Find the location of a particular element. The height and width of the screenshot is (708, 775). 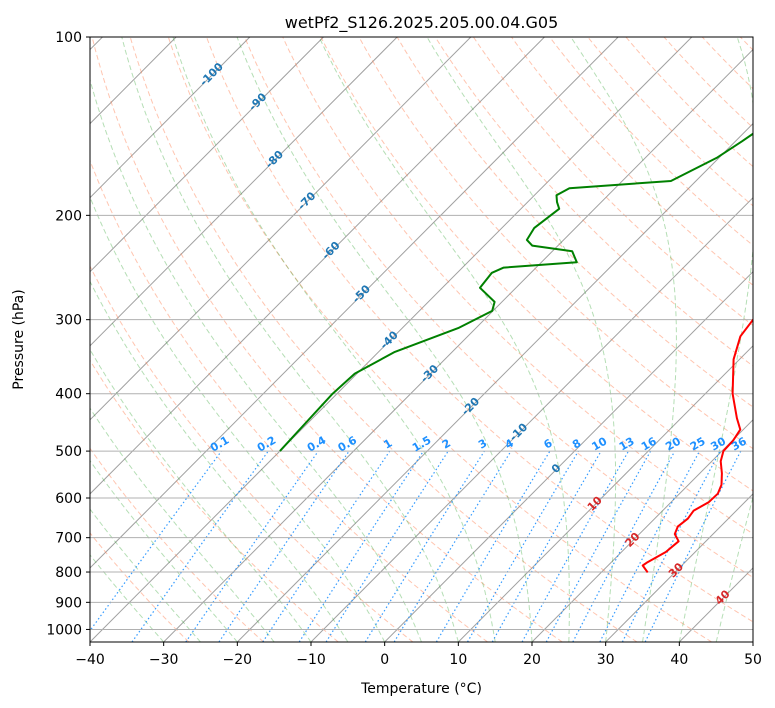

y-axis-label: Pressure (hPa) is located at coordinates (19, 339).